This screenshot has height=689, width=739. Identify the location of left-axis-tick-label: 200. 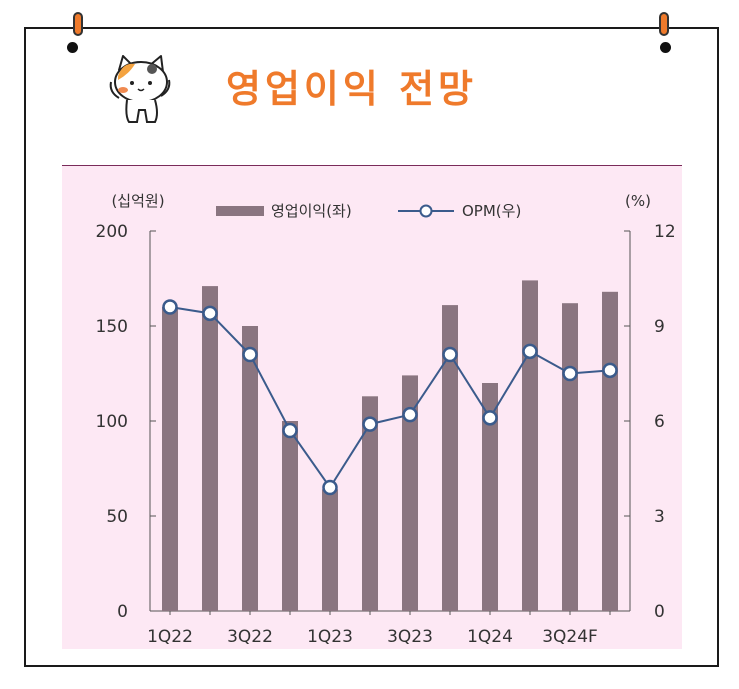
(112, 232).